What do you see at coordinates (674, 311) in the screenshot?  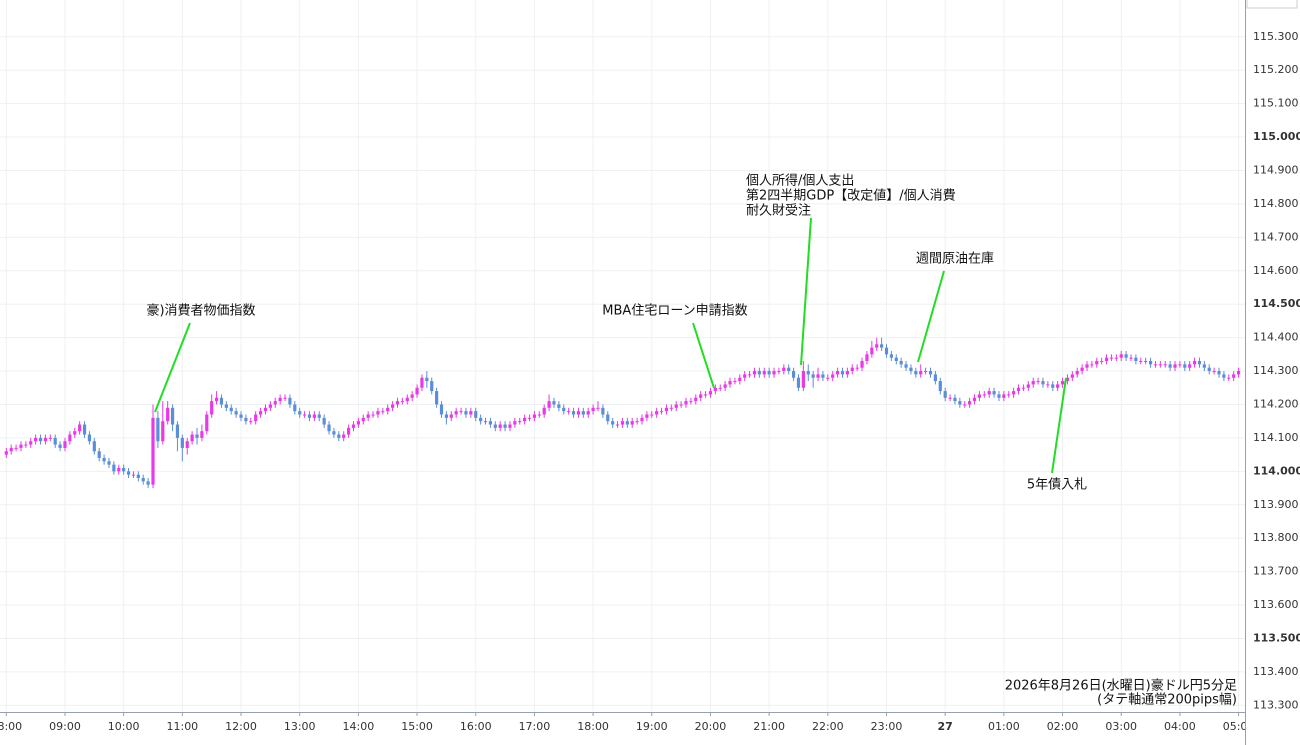 I see `annotation-text: MBA住宅ローン申請指数` at bounding box center [674, 311].